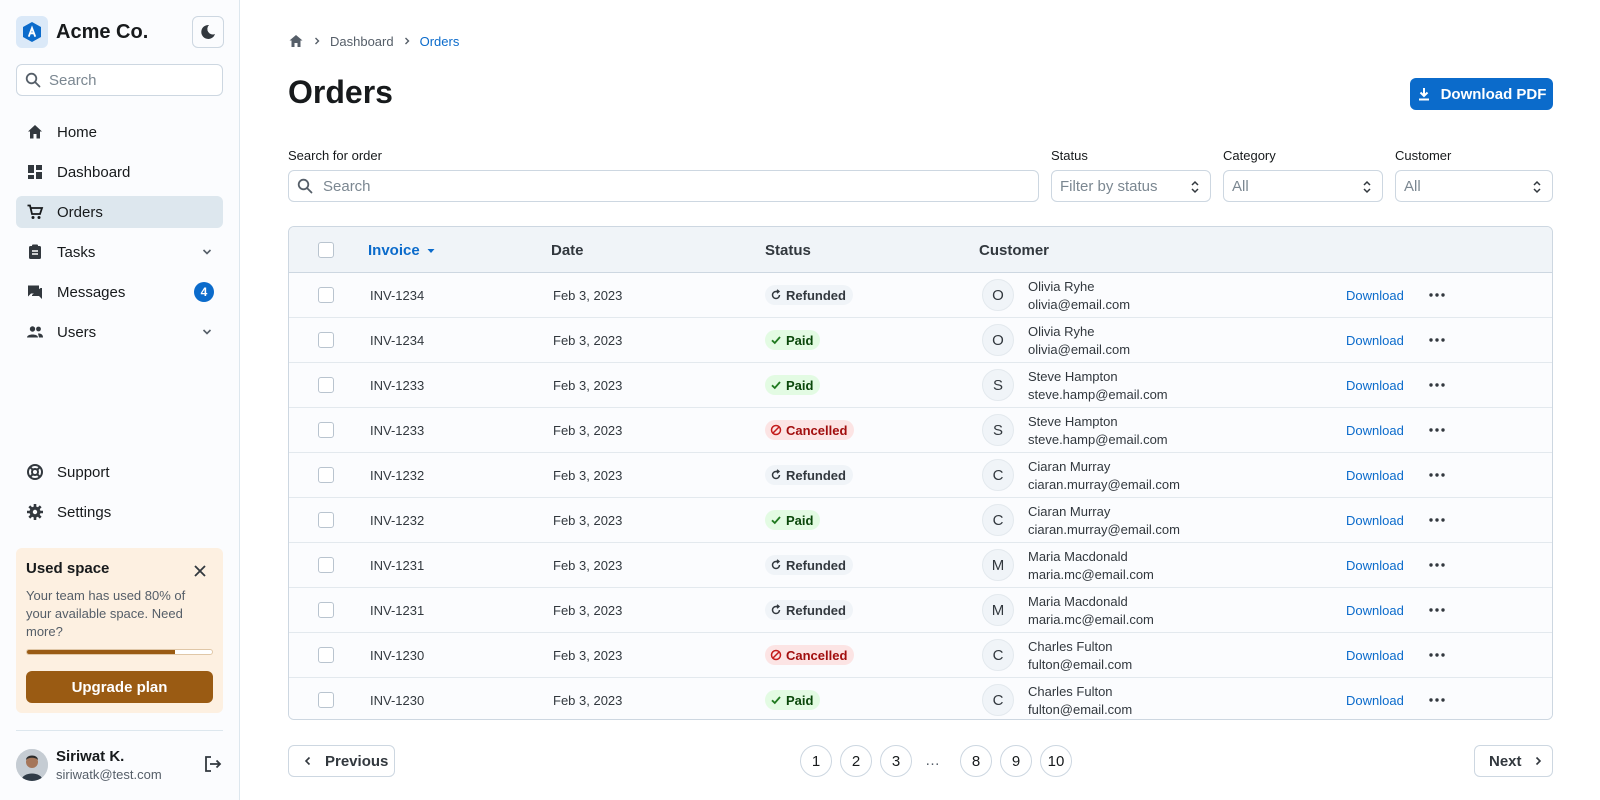 This screenshot has width=1600, height=800. Describe the element at coordinates (119, 687) in the screenshot. I see `upgrade-plan-button: Upgrade plan` at that location.